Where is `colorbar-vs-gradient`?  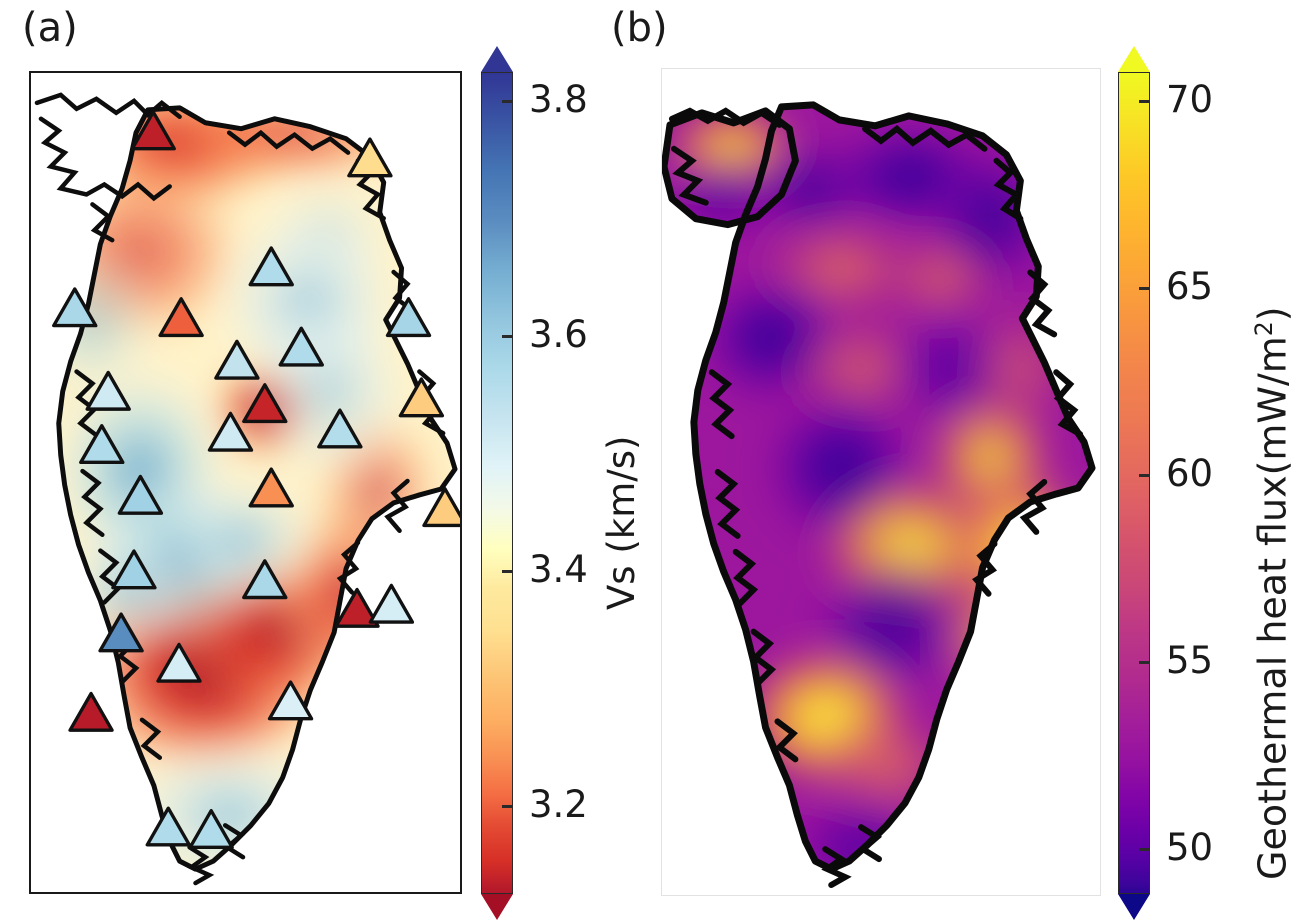
colorbar-vs-gradient is located at coordinates (497, 483).